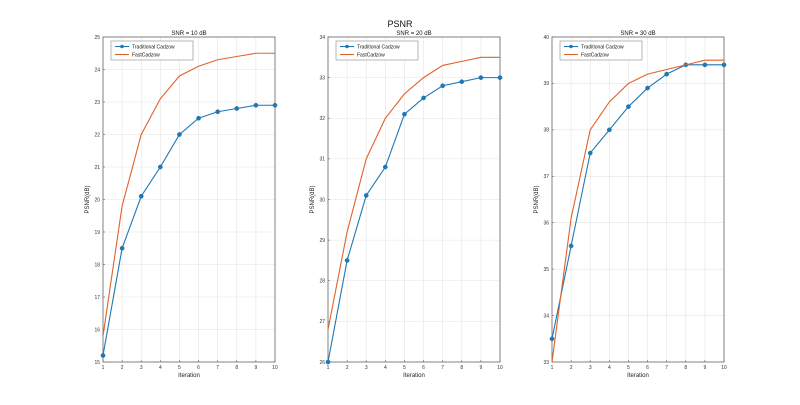 The height and width of the screenshot is (405, 800). I want to click on y-tick-label: 27, so click(322, 322).